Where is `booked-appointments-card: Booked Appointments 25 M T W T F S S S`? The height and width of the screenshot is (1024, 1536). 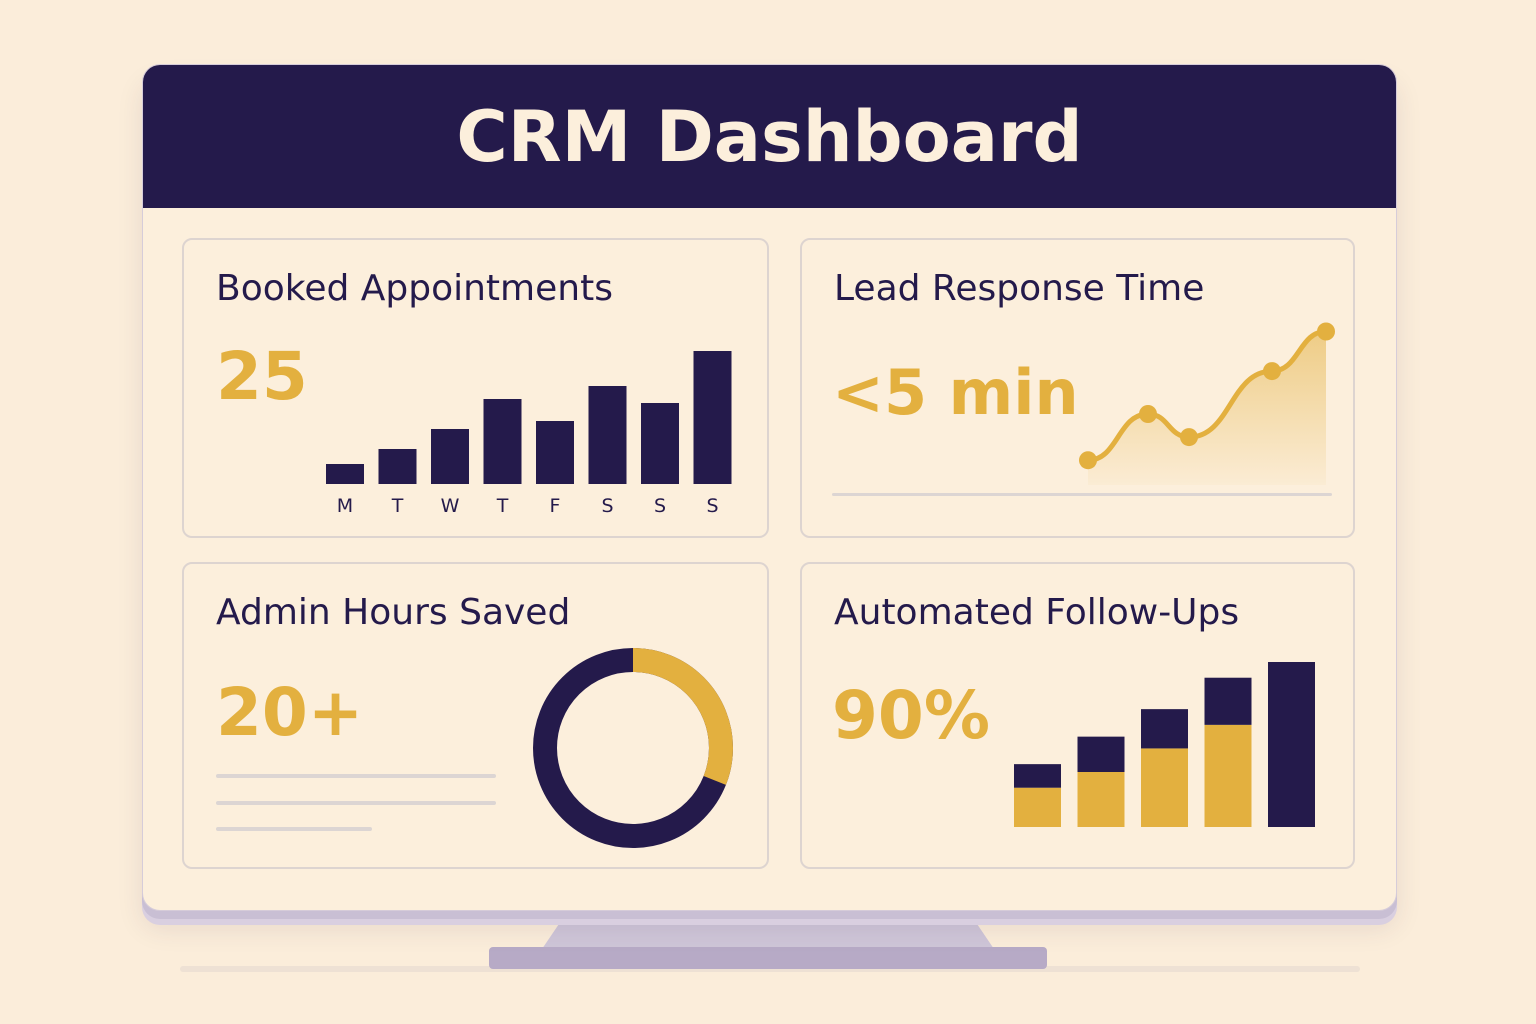
booked-appointments-card: Booked Appointments 25 M T W T F S S S is located at coordinates (475, 388).